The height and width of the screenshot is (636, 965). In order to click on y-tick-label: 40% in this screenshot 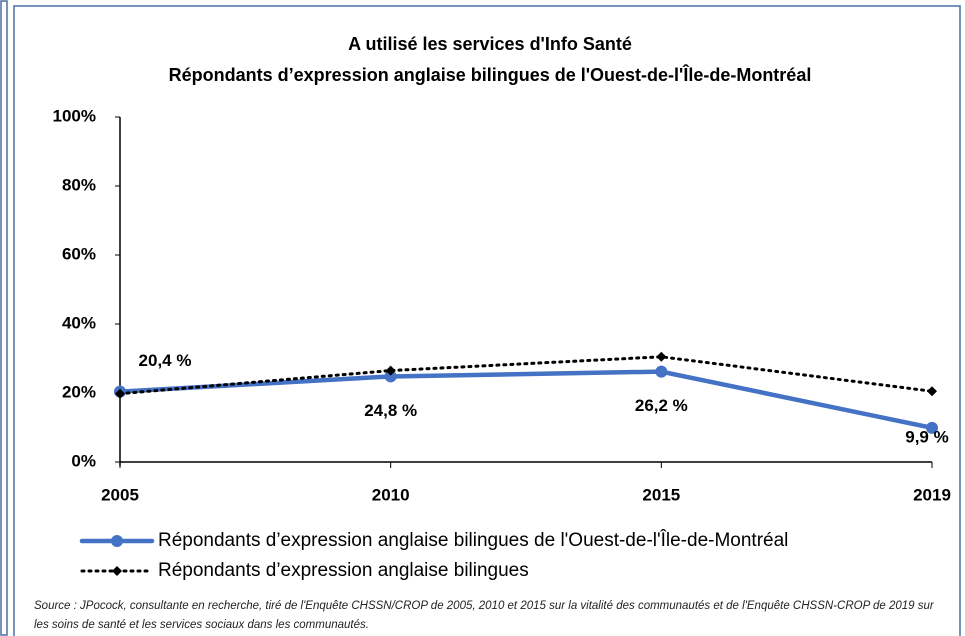, I will do `click(79, 322)`.